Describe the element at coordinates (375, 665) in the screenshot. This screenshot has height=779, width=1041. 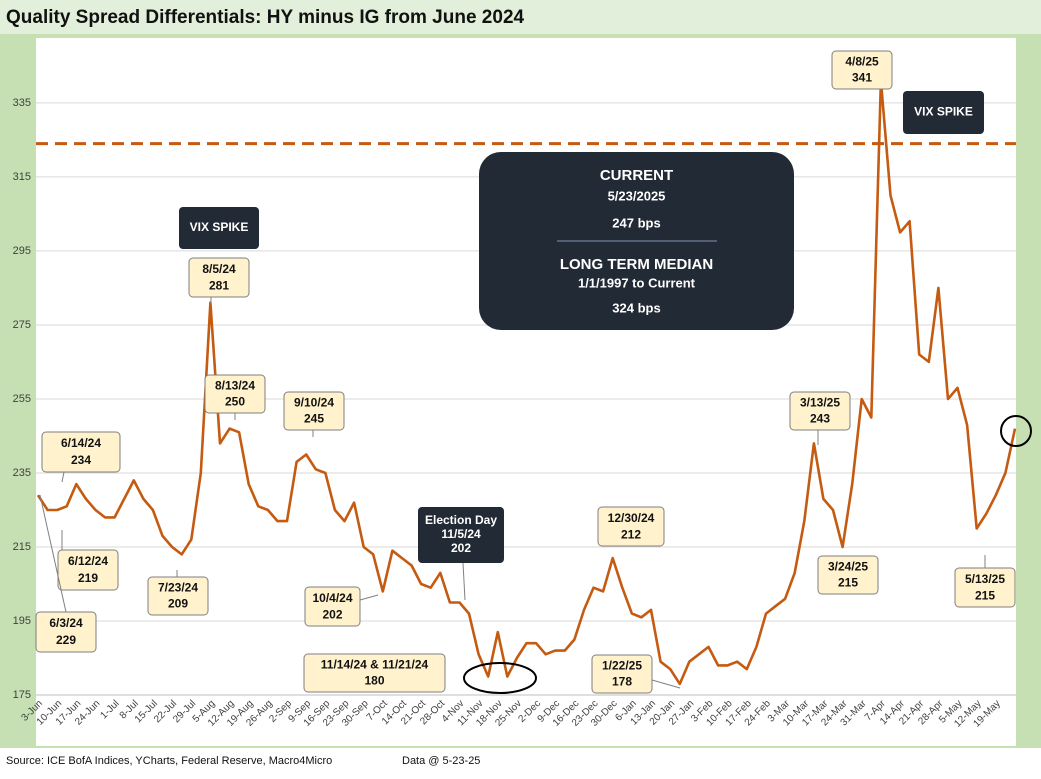
I see `callout-label: 11/14/24 & 11/21/24` at that location.